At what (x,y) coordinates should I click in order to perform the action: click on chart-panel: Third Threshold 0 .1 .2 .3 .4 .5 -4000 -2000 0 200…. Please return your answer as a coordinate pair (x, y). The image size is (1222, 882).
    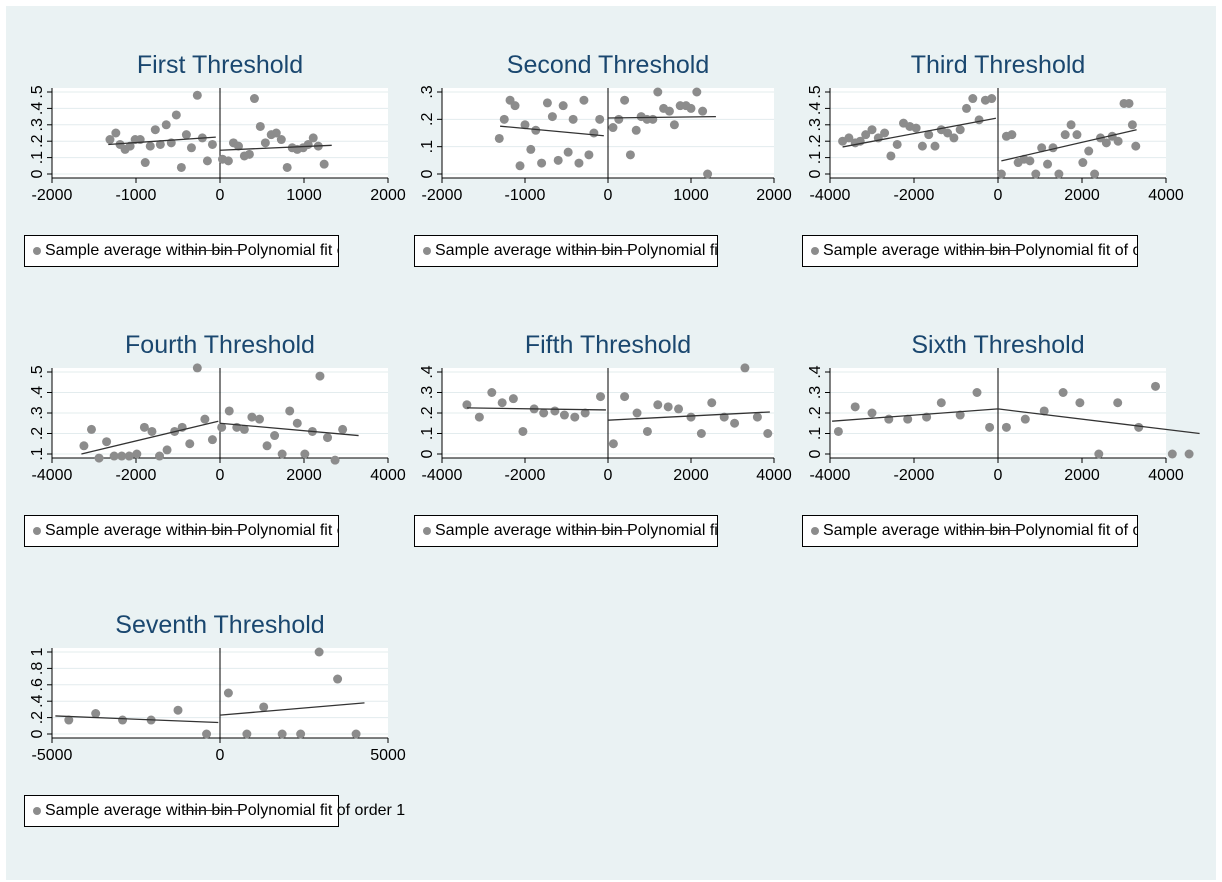
    Looking at the image, I should click on (1000, 165).